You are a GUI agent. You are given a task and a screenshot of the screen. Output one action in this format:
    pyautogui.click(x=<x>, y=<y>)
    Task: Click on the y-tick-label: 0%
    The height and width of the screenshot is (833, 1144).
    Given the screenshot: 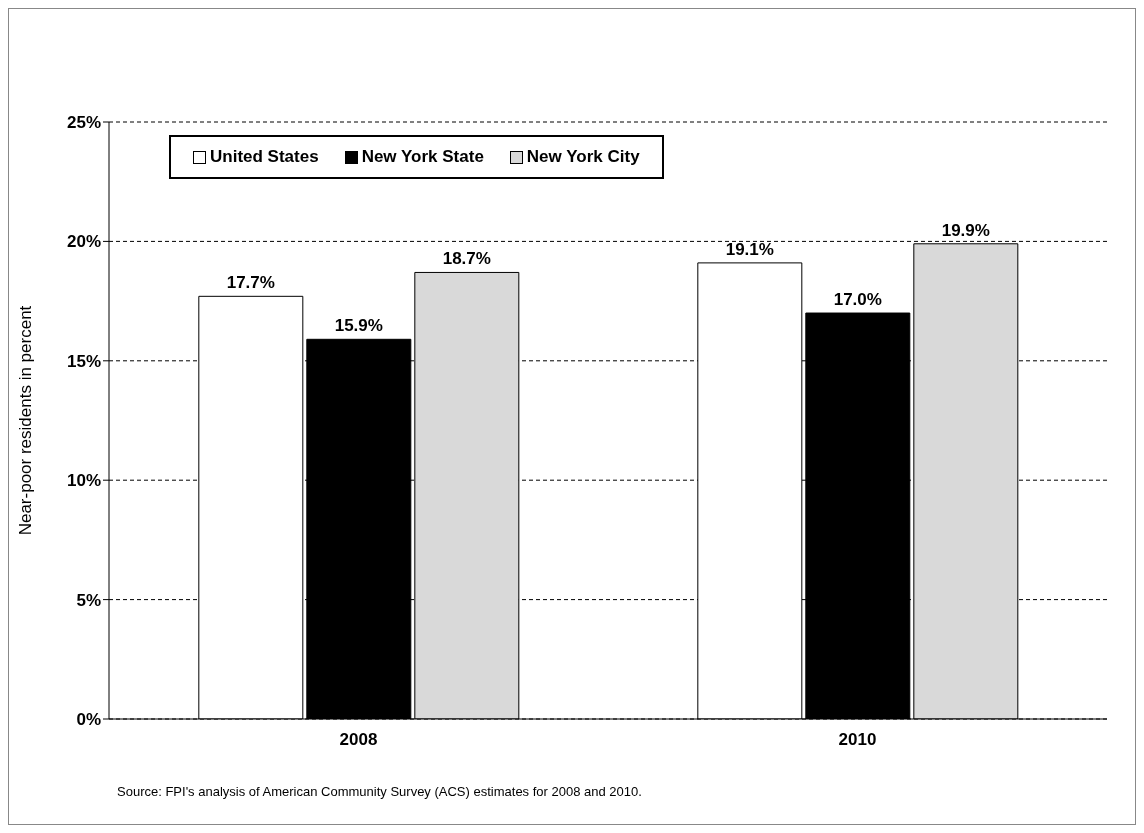 What is the action you would take?
    pyautogui.click(x=88, y=720)
    